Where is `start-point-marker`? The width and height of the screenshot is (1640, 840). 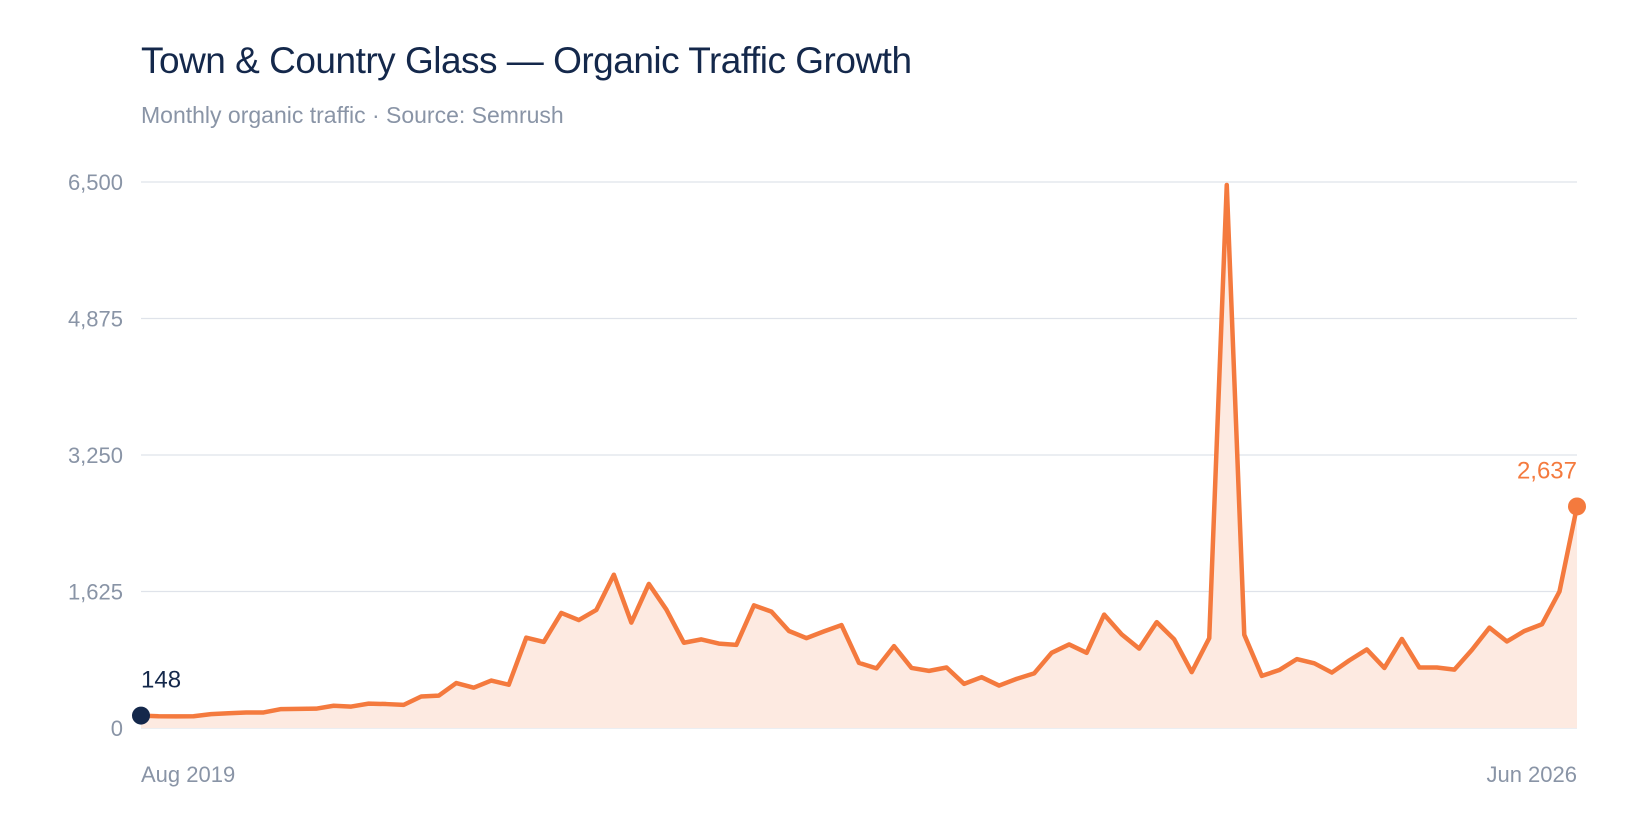
start-point-marker is located at coordinates (141, 715).